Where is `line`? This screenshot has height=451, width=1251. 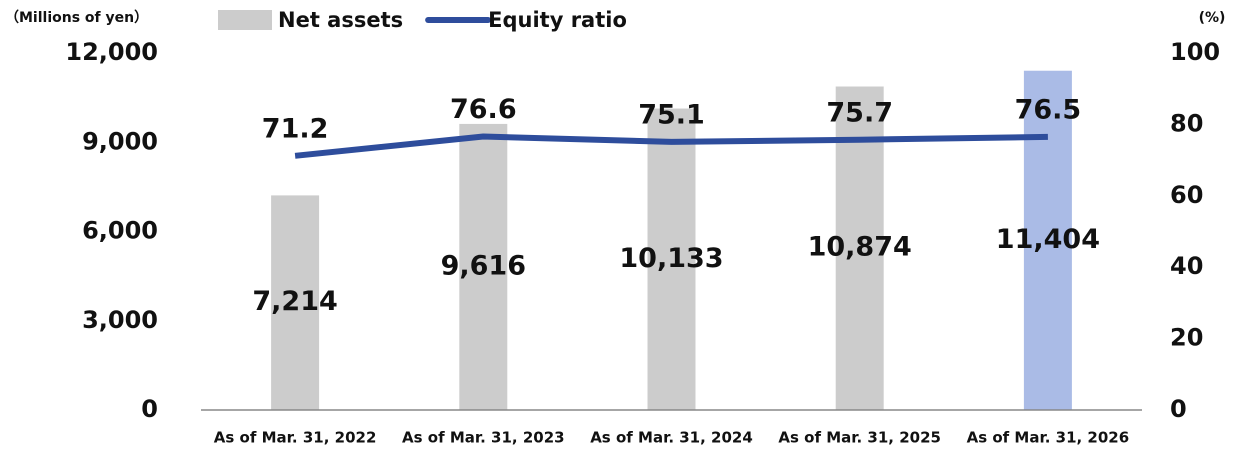 line is located at coordinates (671, 146).